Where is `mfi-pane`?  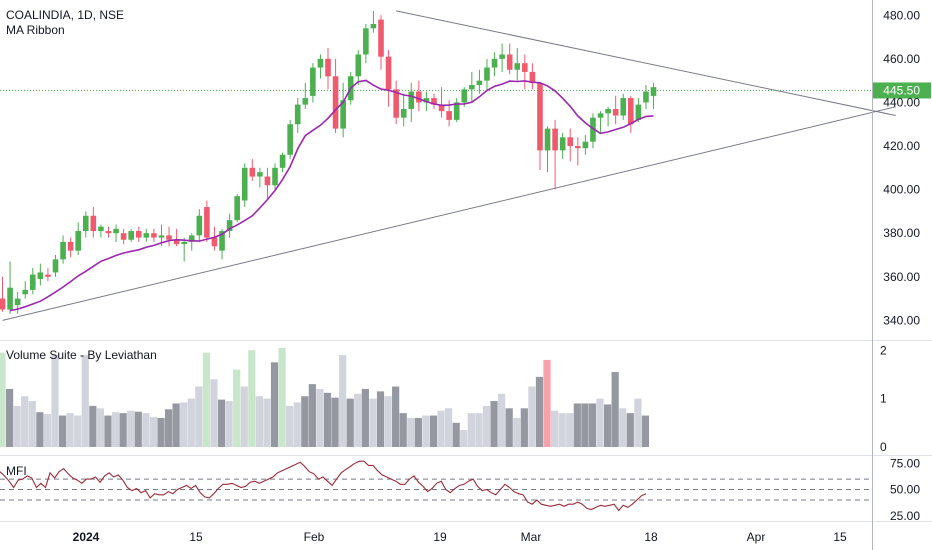
mfi-pane is located at coordinates (436, 486).